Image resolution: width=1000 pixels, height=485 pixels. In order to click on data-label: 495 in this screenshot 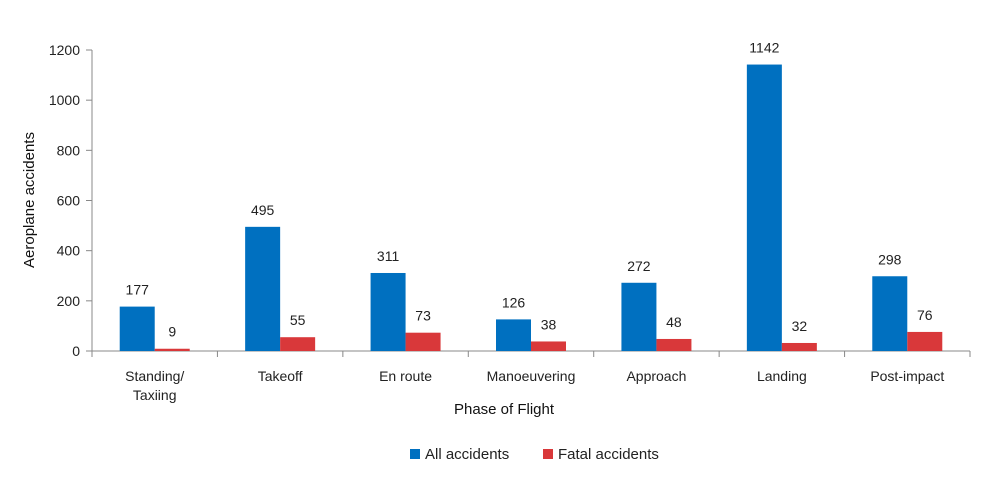, I will do `click(263, 210)`.